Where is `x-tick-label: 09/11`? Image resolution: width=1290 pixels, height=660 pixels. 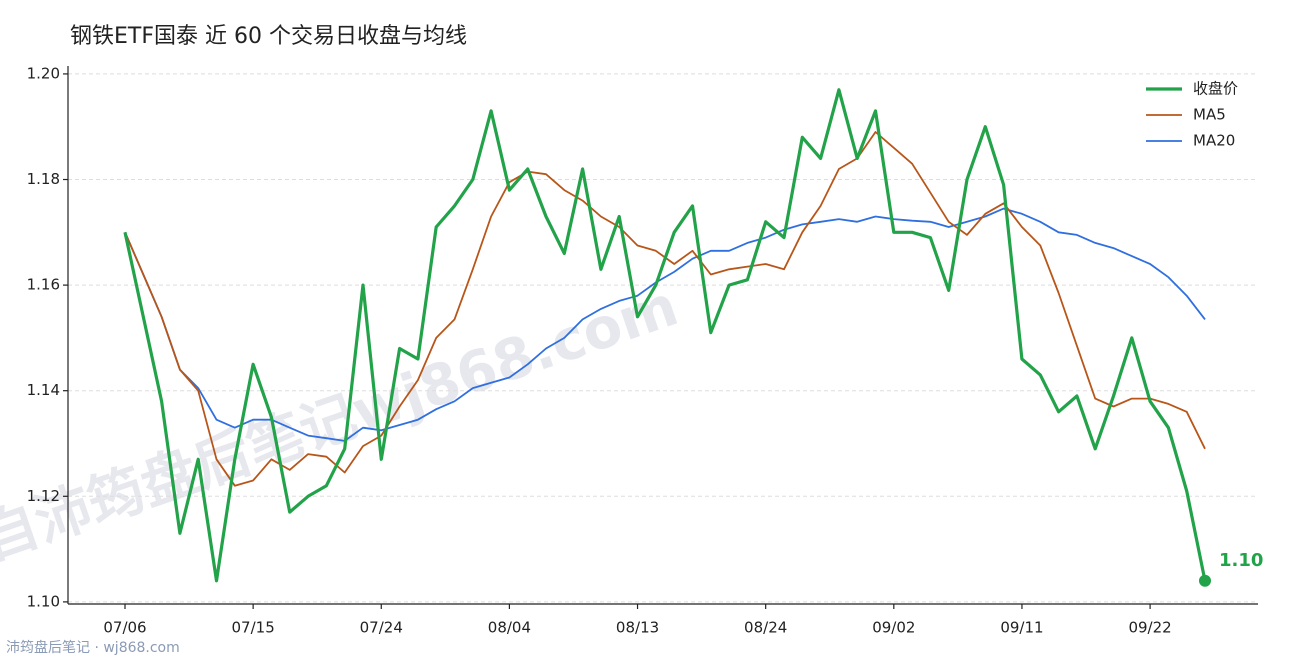 x-tick-label: 09/11 is located at coordinates (1021, 628).